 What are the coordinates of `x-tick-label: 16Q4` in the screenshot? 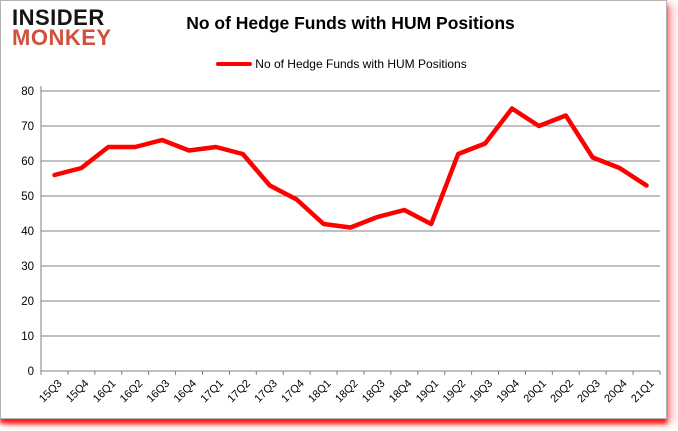 It's located at (186, 392).